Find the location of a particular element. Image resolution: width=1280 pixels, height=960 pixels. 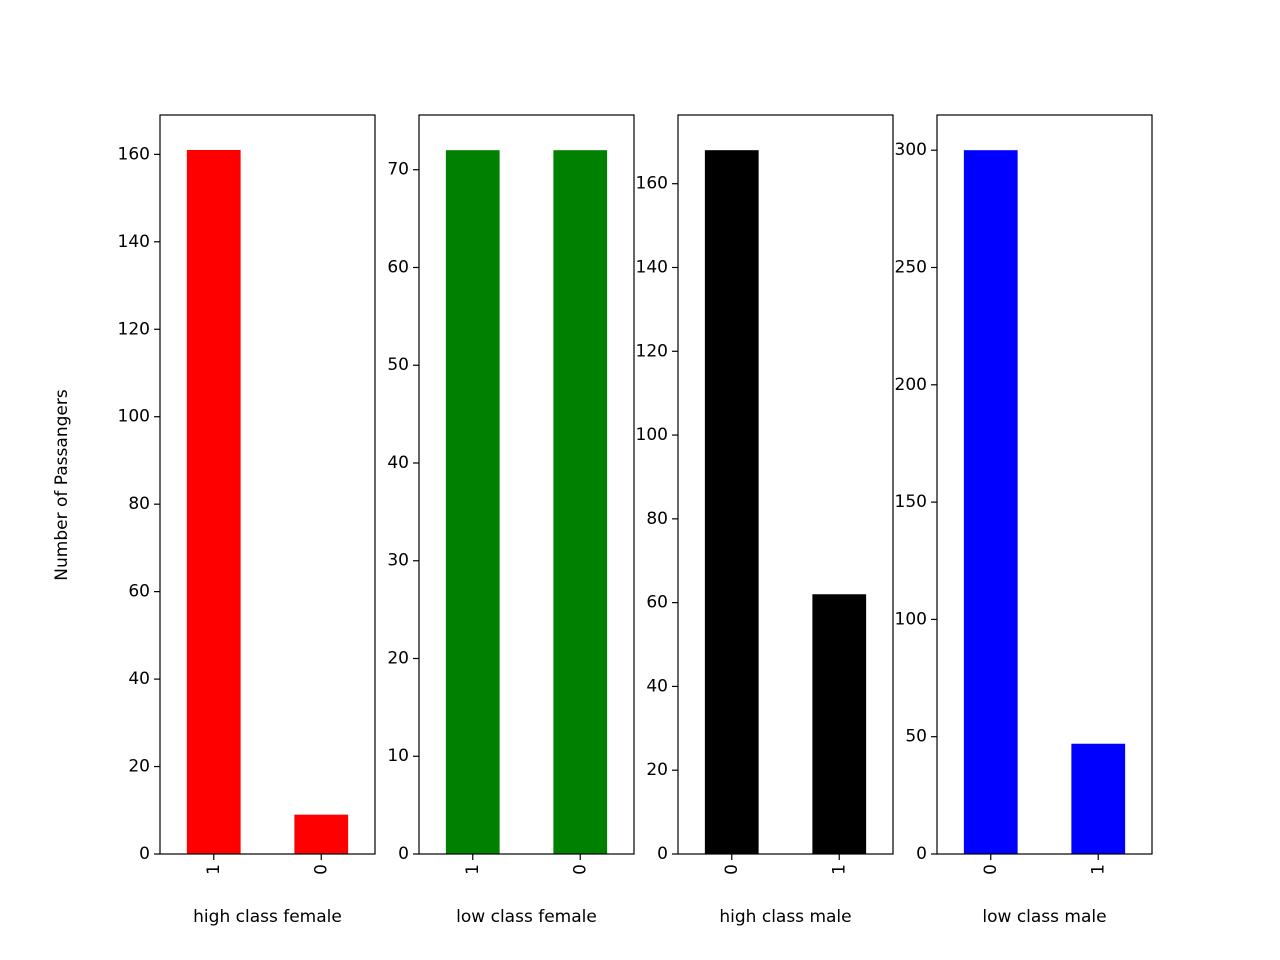

x-axis-label: low class female is located at coordinates (526, 917).